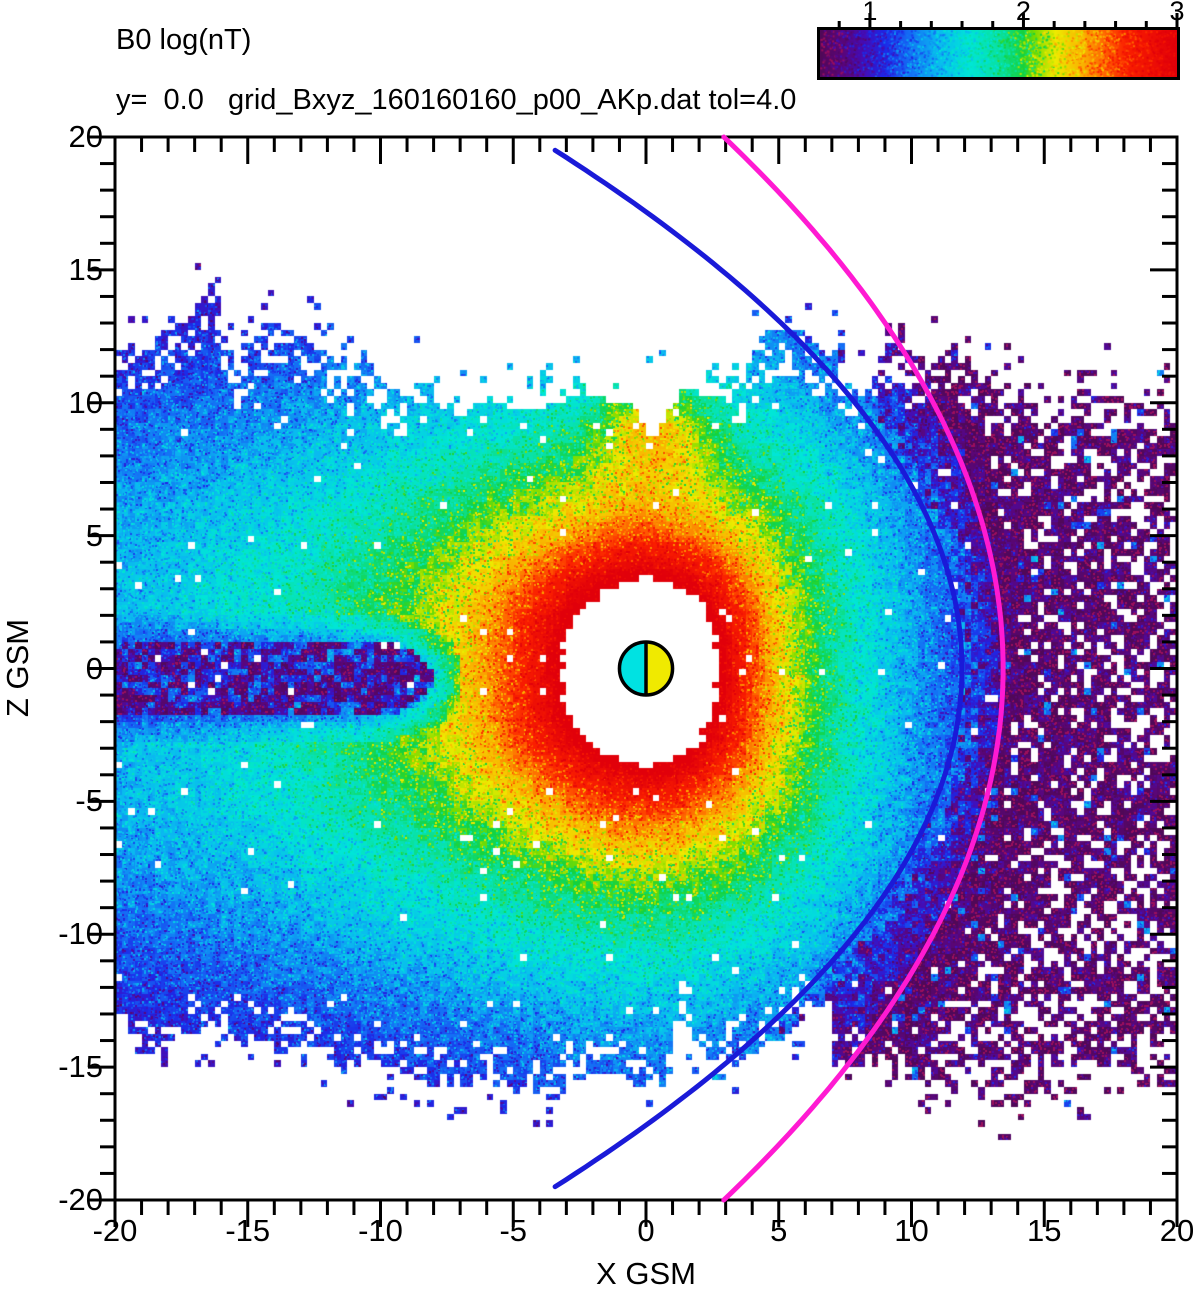 Image resolution: width=1193 pixels, height=1310 pixels. I want to click on colorbar-tick-label: 2, so click(1023, 13).